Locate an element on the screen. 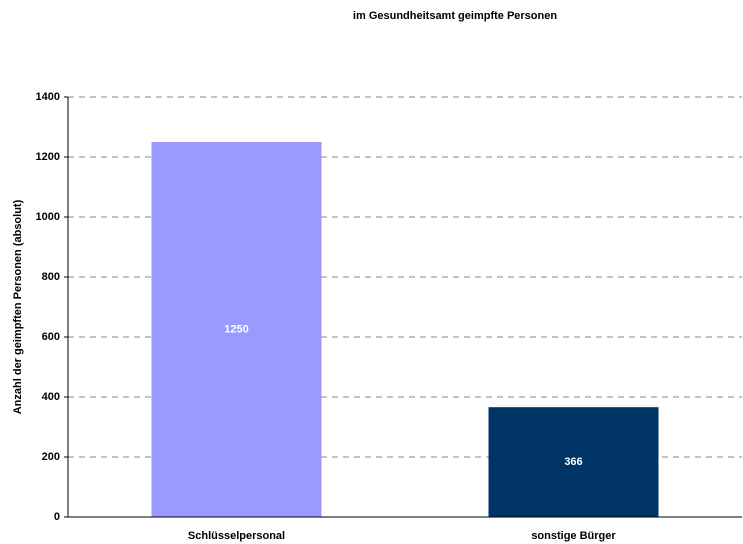 Image resolution: width=743 pixels, height=544 pixels. x-tick-label: Schlüsselpersonal is located at coordinates (236, 536).